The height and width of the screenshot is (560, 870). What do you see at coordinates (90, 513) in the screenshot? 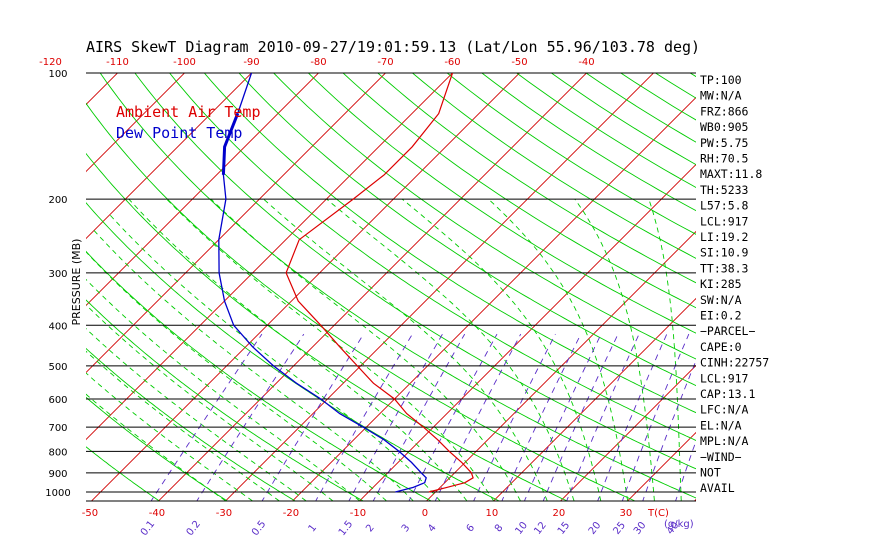
I see `bottom-temperature-tick-label: -50` at bounding box center [90, 513].